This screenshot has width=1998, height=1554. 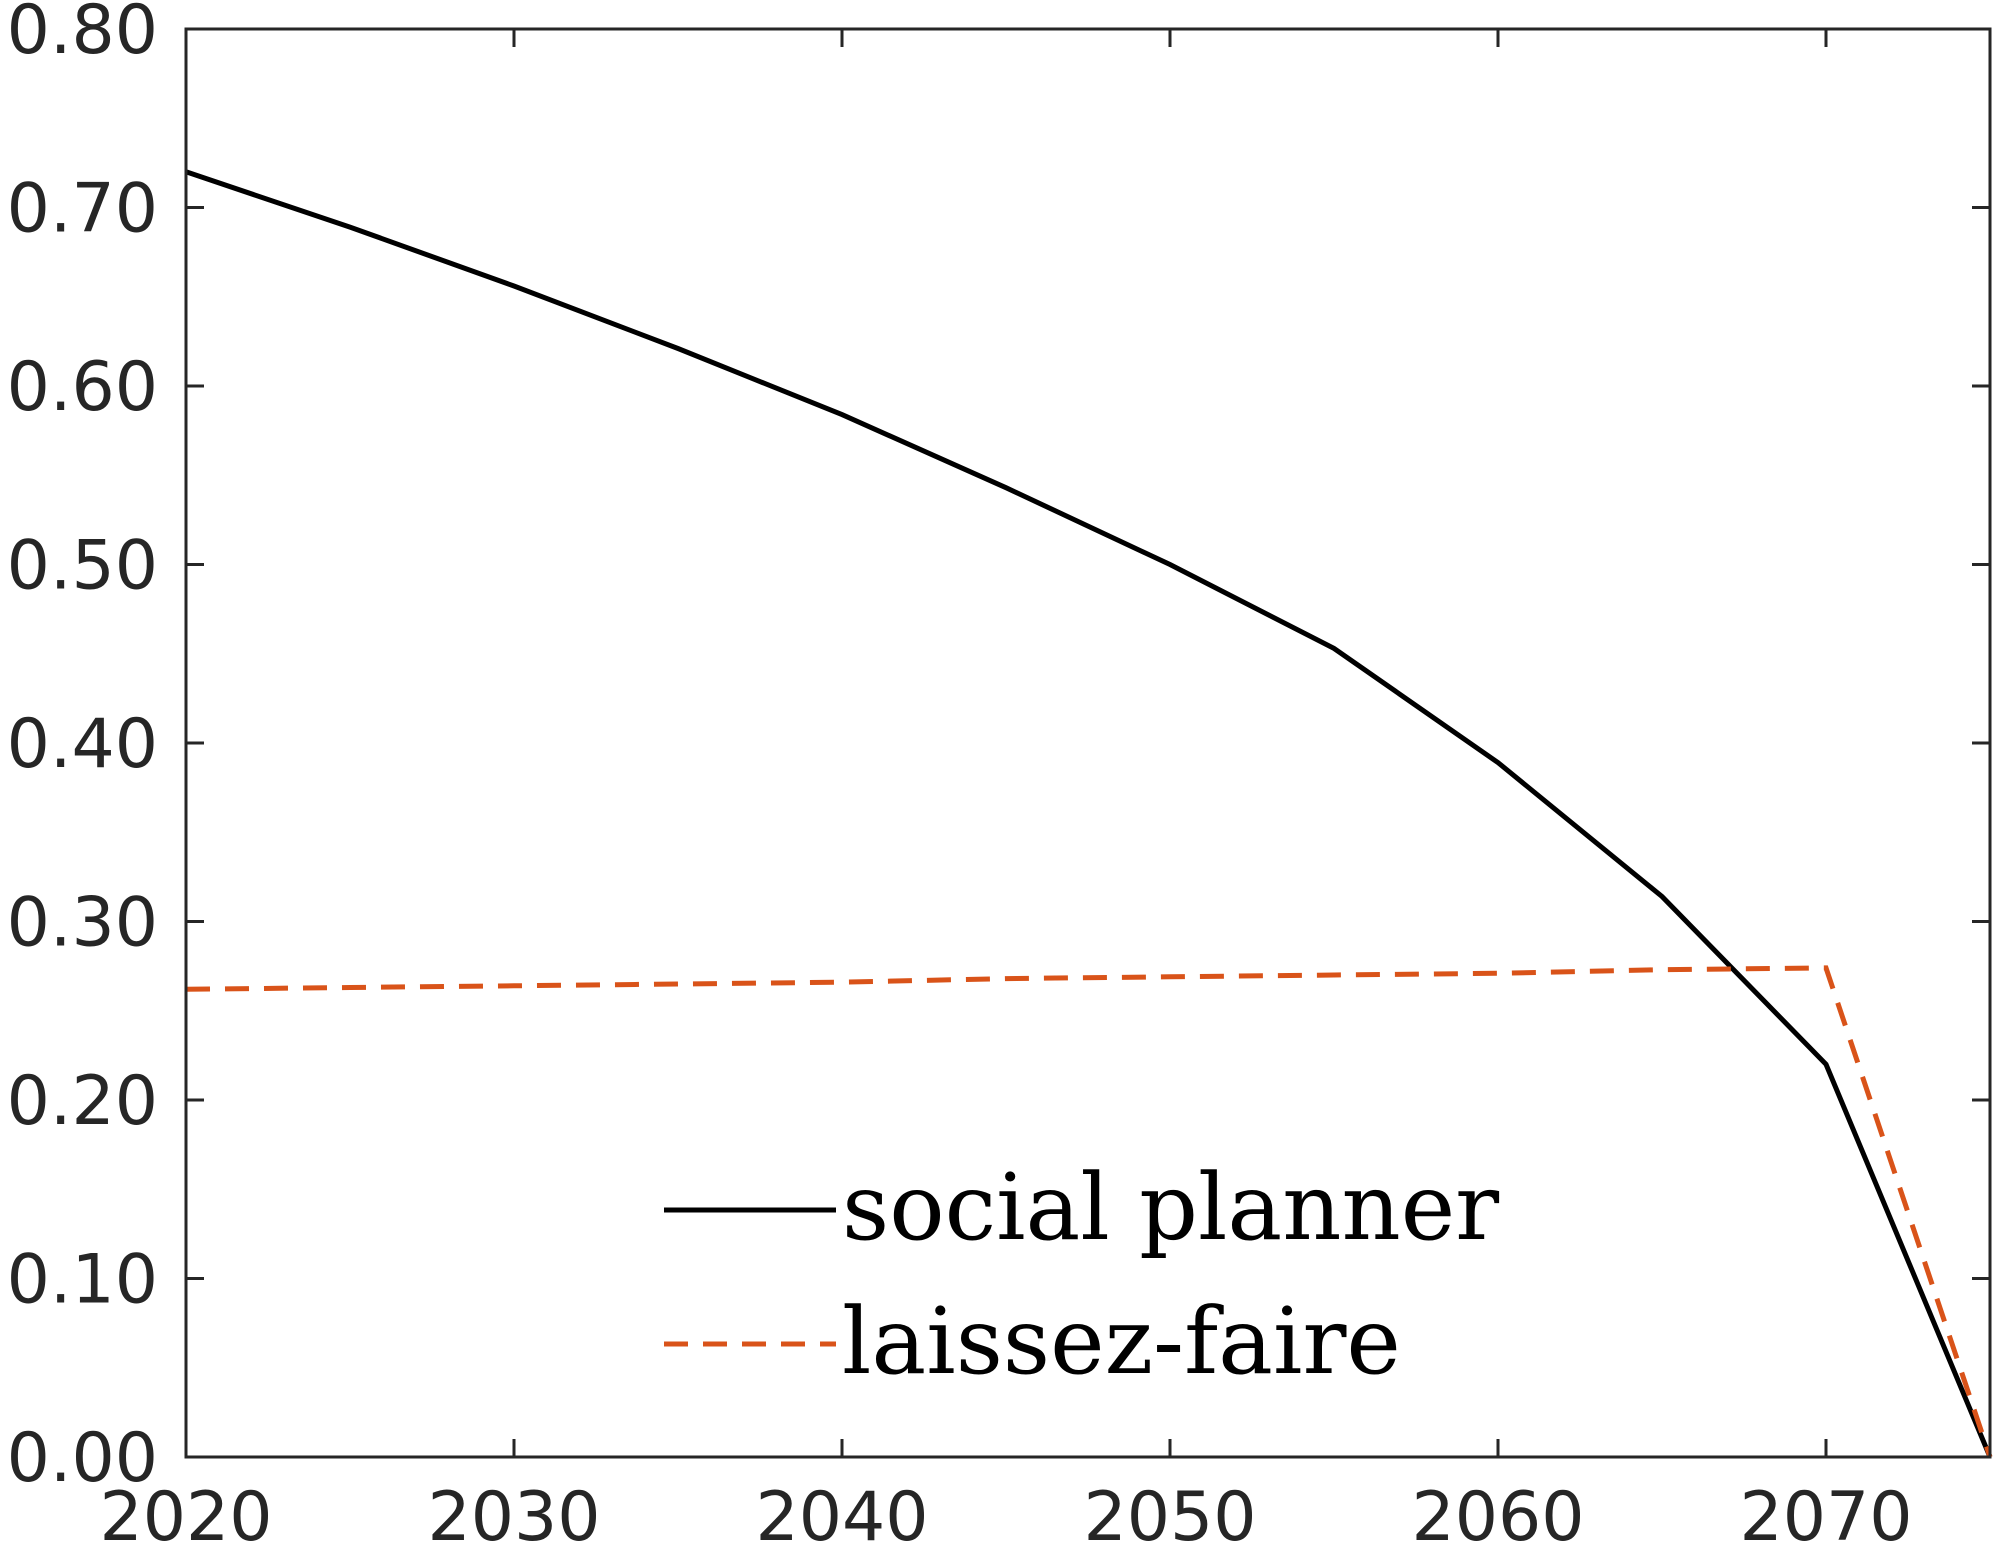 I want to click on y-tick-label: 0.00, so click(x=82, y=1458).